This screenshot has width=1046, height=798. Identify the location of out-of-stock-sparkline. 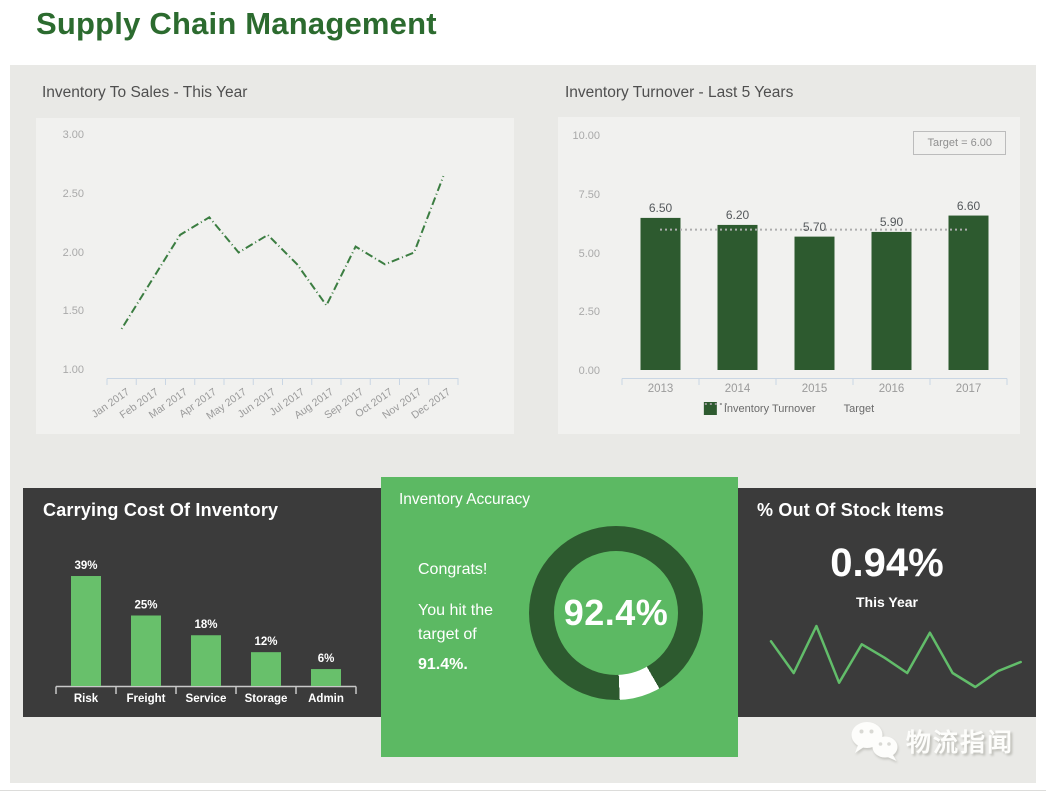
(895, 656).